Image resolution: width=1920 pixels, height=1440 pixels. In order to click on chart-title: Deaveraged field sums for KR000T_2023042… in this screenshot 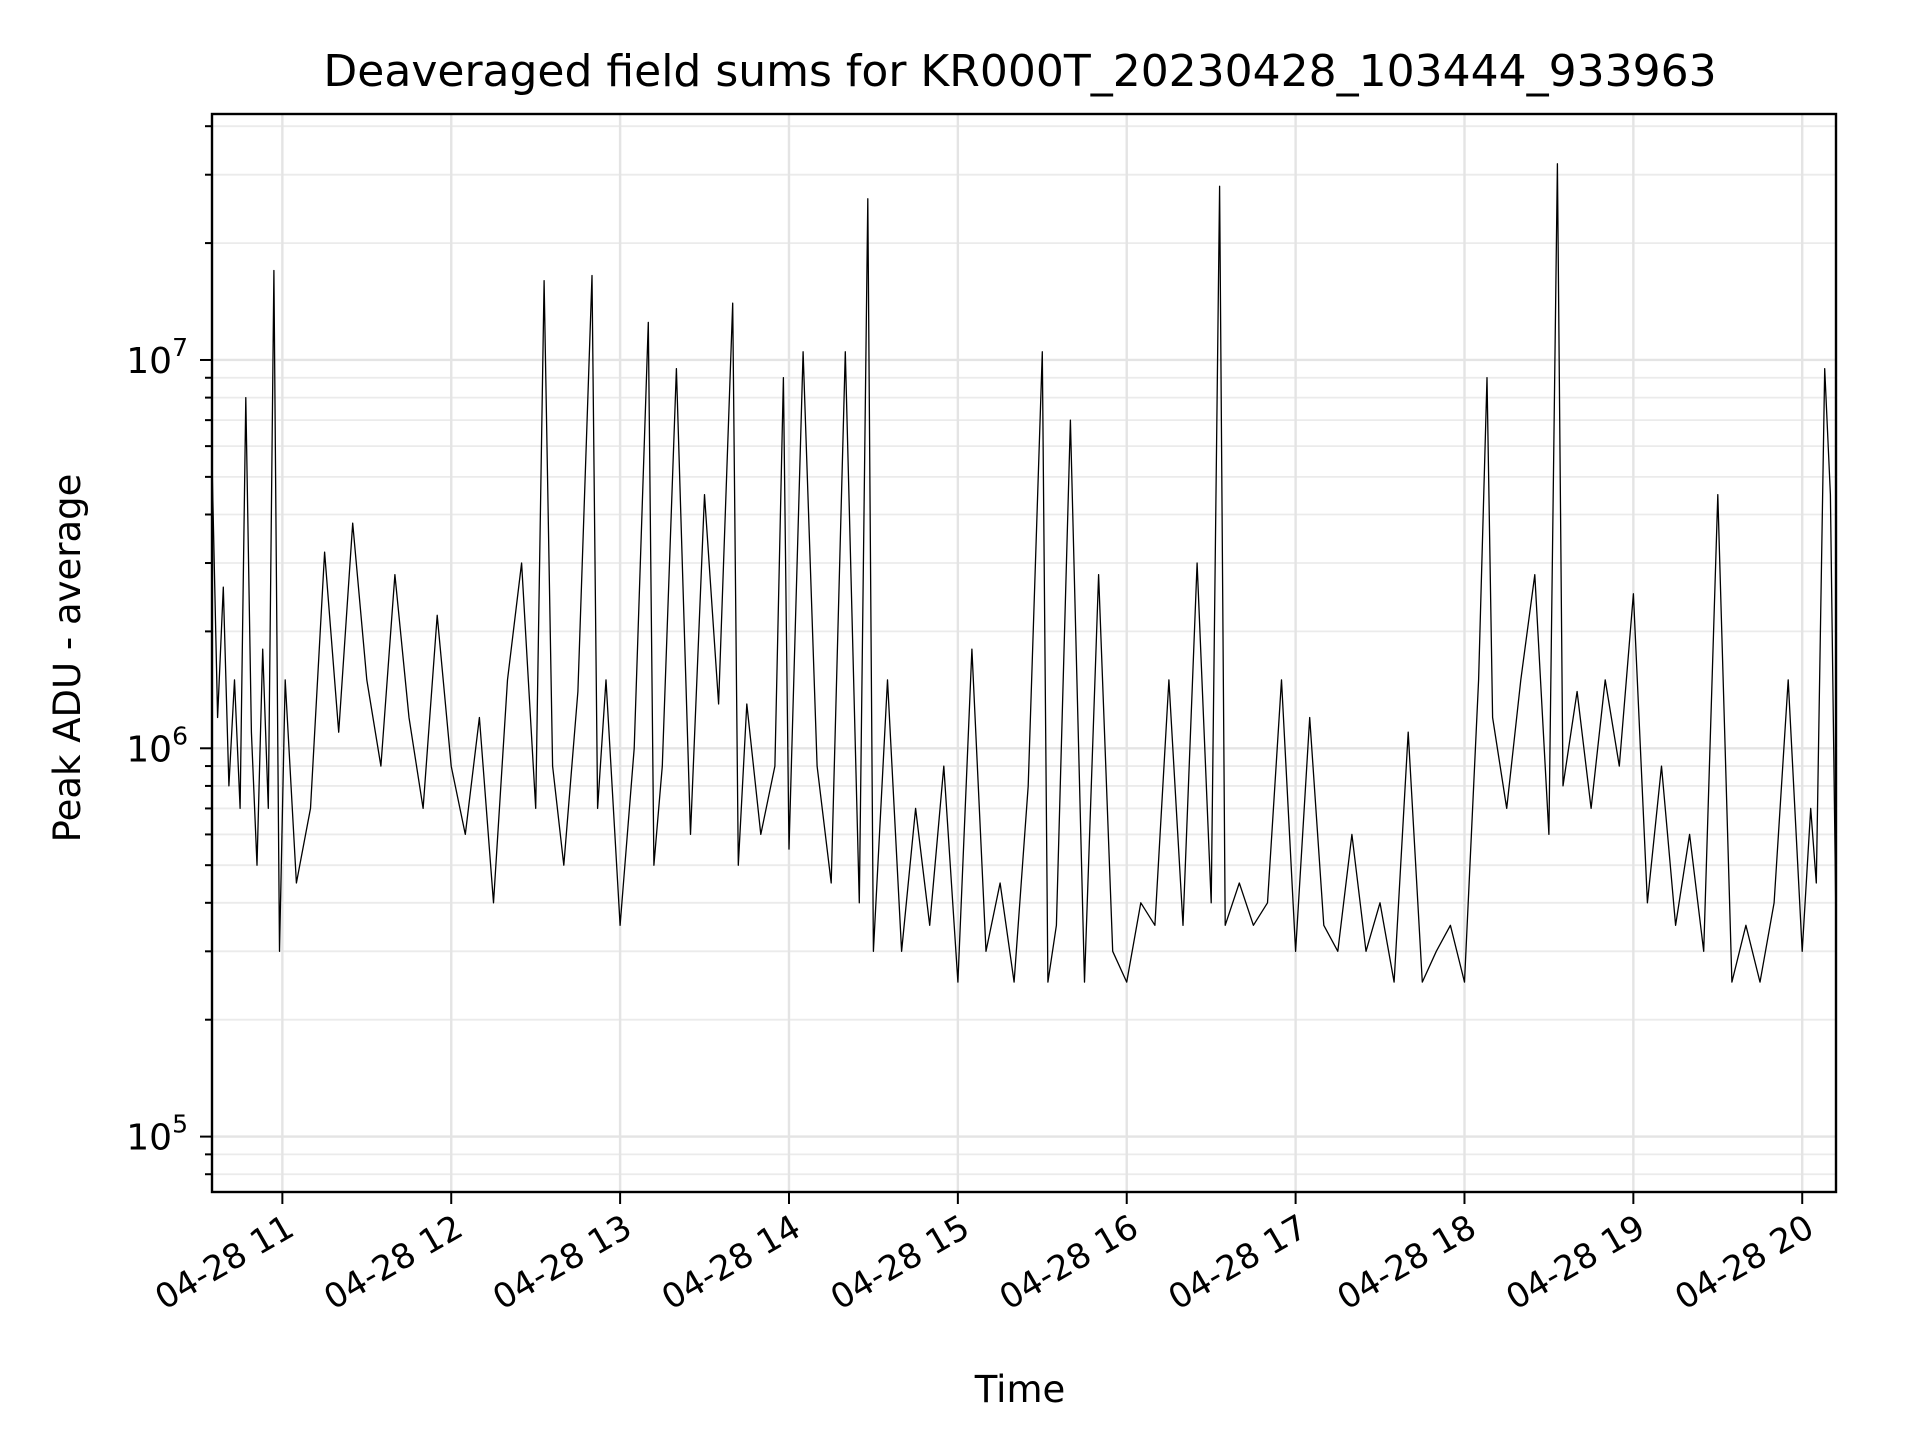, I will do `click(1019, 71)`.